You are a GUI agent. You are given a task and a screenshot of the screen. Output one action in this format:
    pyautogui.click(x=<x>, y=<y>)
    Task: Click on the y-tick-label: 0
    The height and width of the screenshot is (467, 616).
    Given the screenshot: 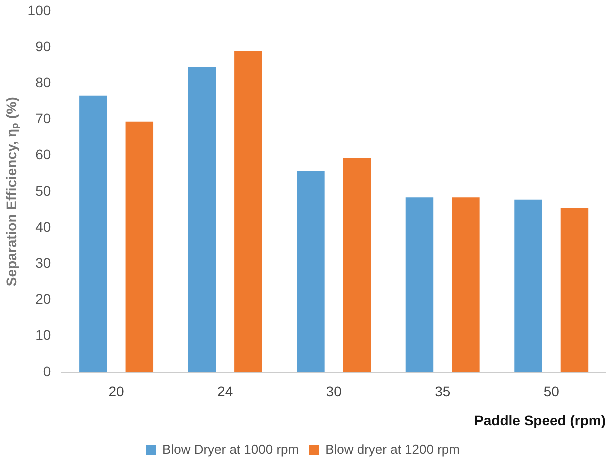 What is the action you would take?
    pyautogui.click(x=47, y=371)
    